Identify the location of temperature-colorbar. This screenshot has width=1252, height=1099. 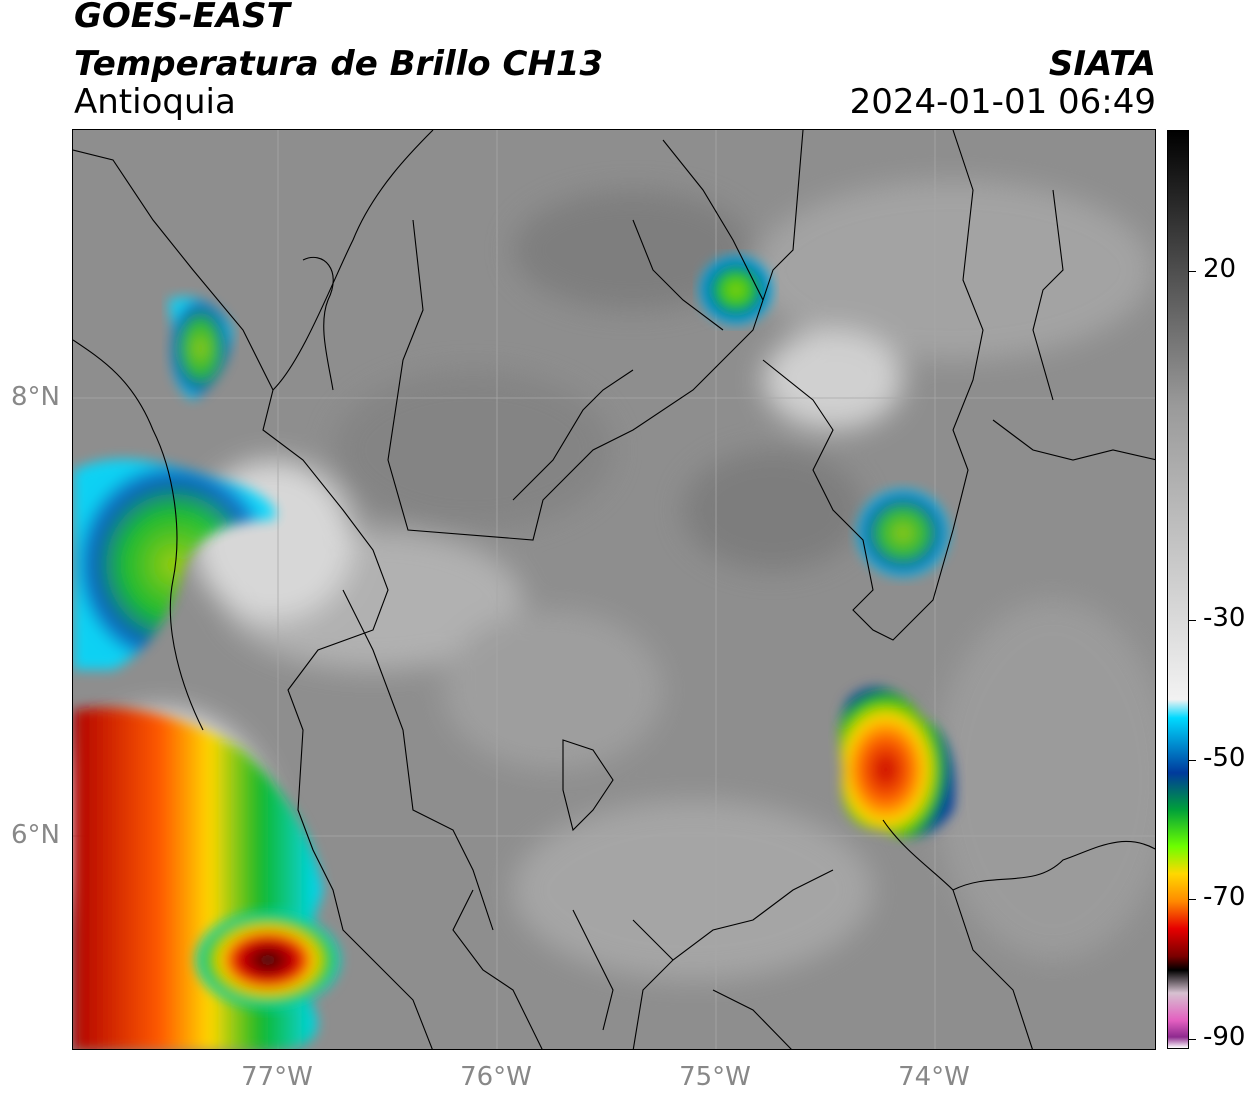
(1178, 589).